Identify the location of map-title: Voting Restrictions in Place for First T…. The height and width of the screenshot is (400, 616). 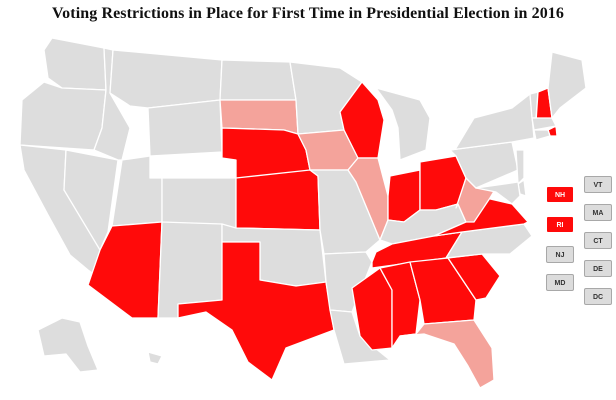
(308, 13).